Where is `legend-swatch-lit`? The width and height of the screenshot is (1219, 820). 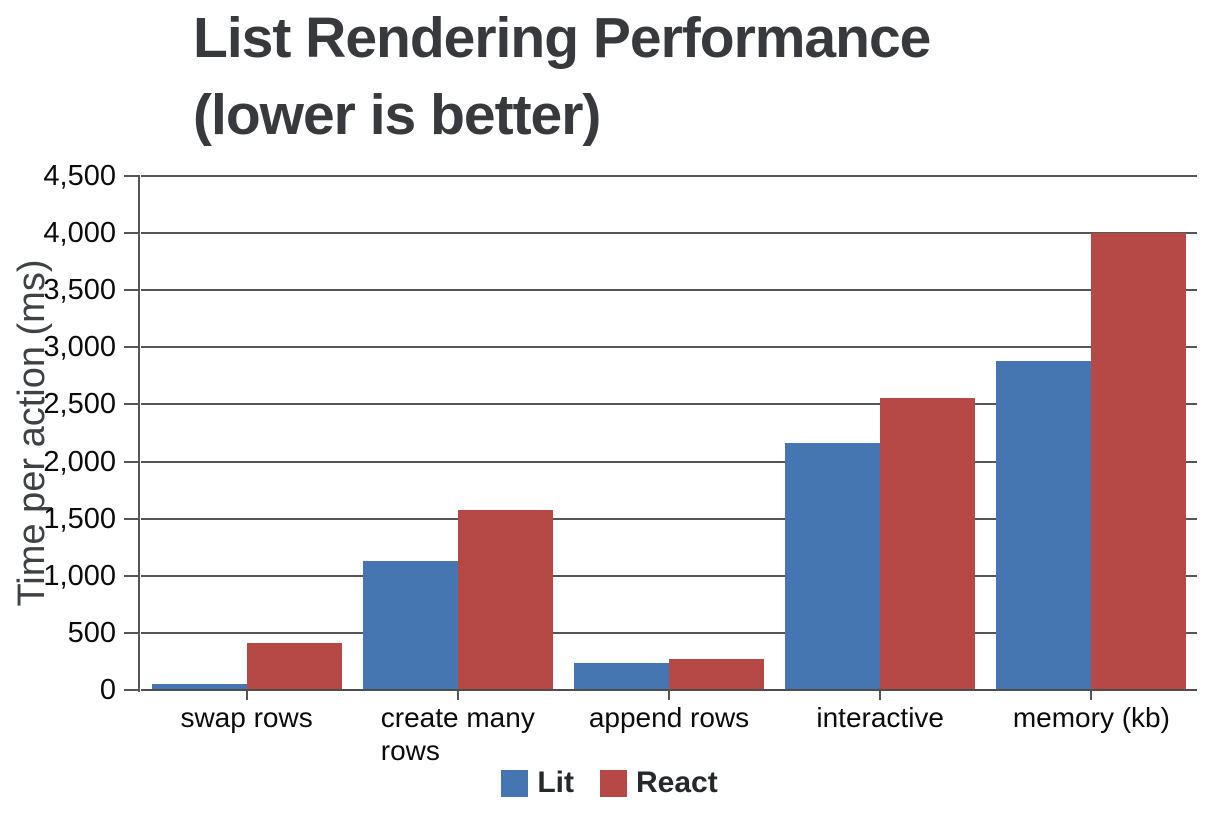 legend-swatch-lit is located at coordinates (515, 783).